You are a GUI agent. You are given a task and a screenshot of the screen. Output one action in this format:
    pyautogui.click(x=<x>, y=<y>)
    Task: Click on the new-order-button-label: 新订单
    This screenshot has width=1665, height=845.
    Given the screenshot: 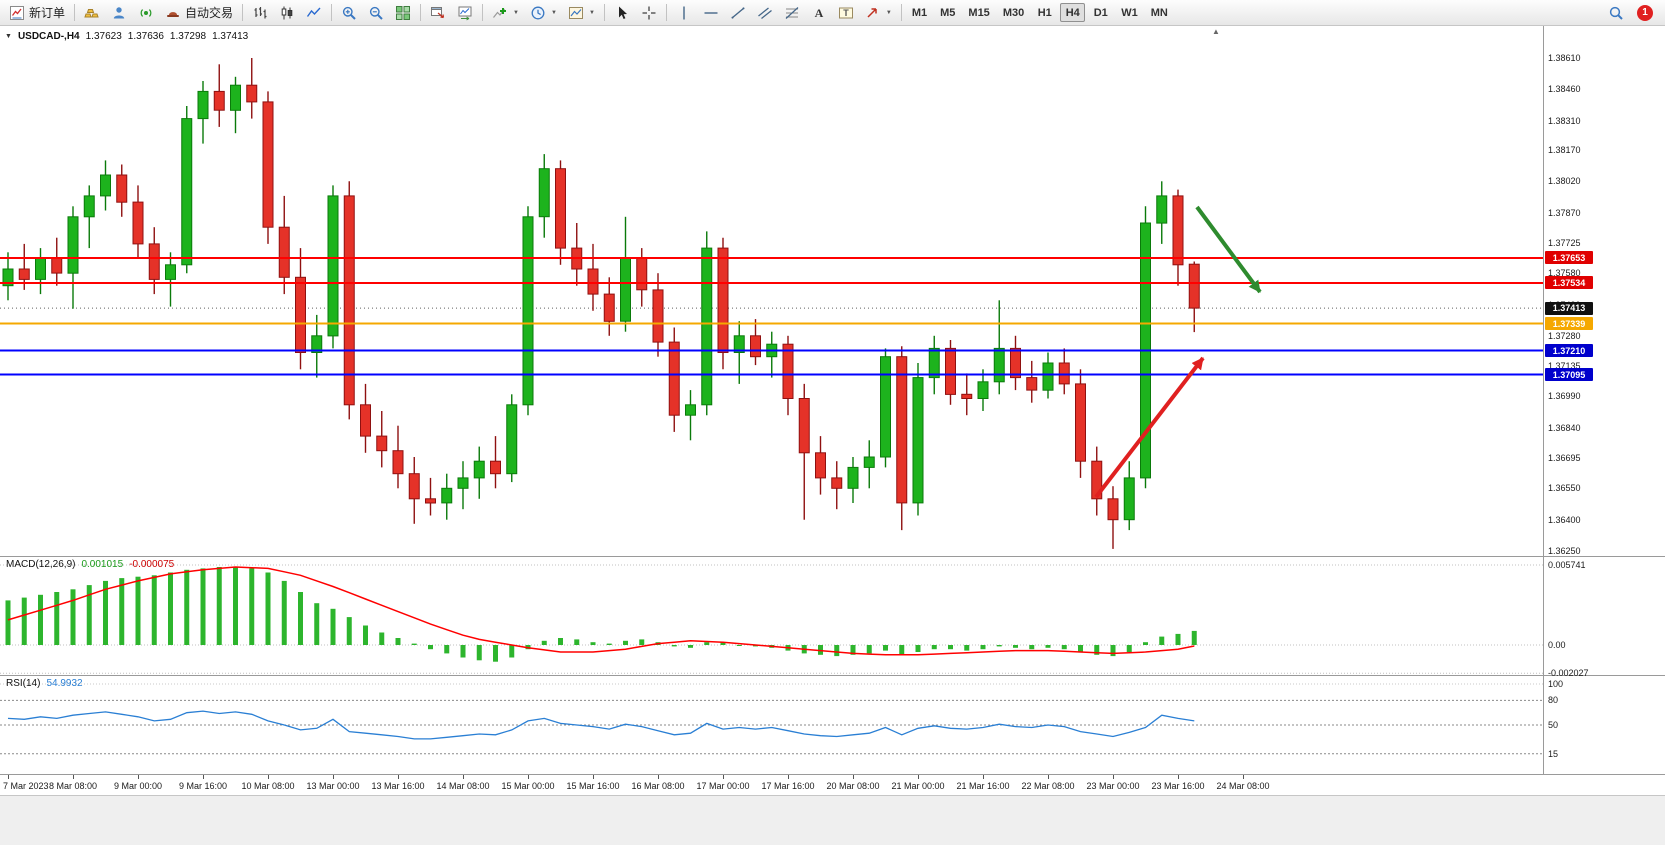 What is the action you would take?
    pyautogui.click(x=47, y=13)
    